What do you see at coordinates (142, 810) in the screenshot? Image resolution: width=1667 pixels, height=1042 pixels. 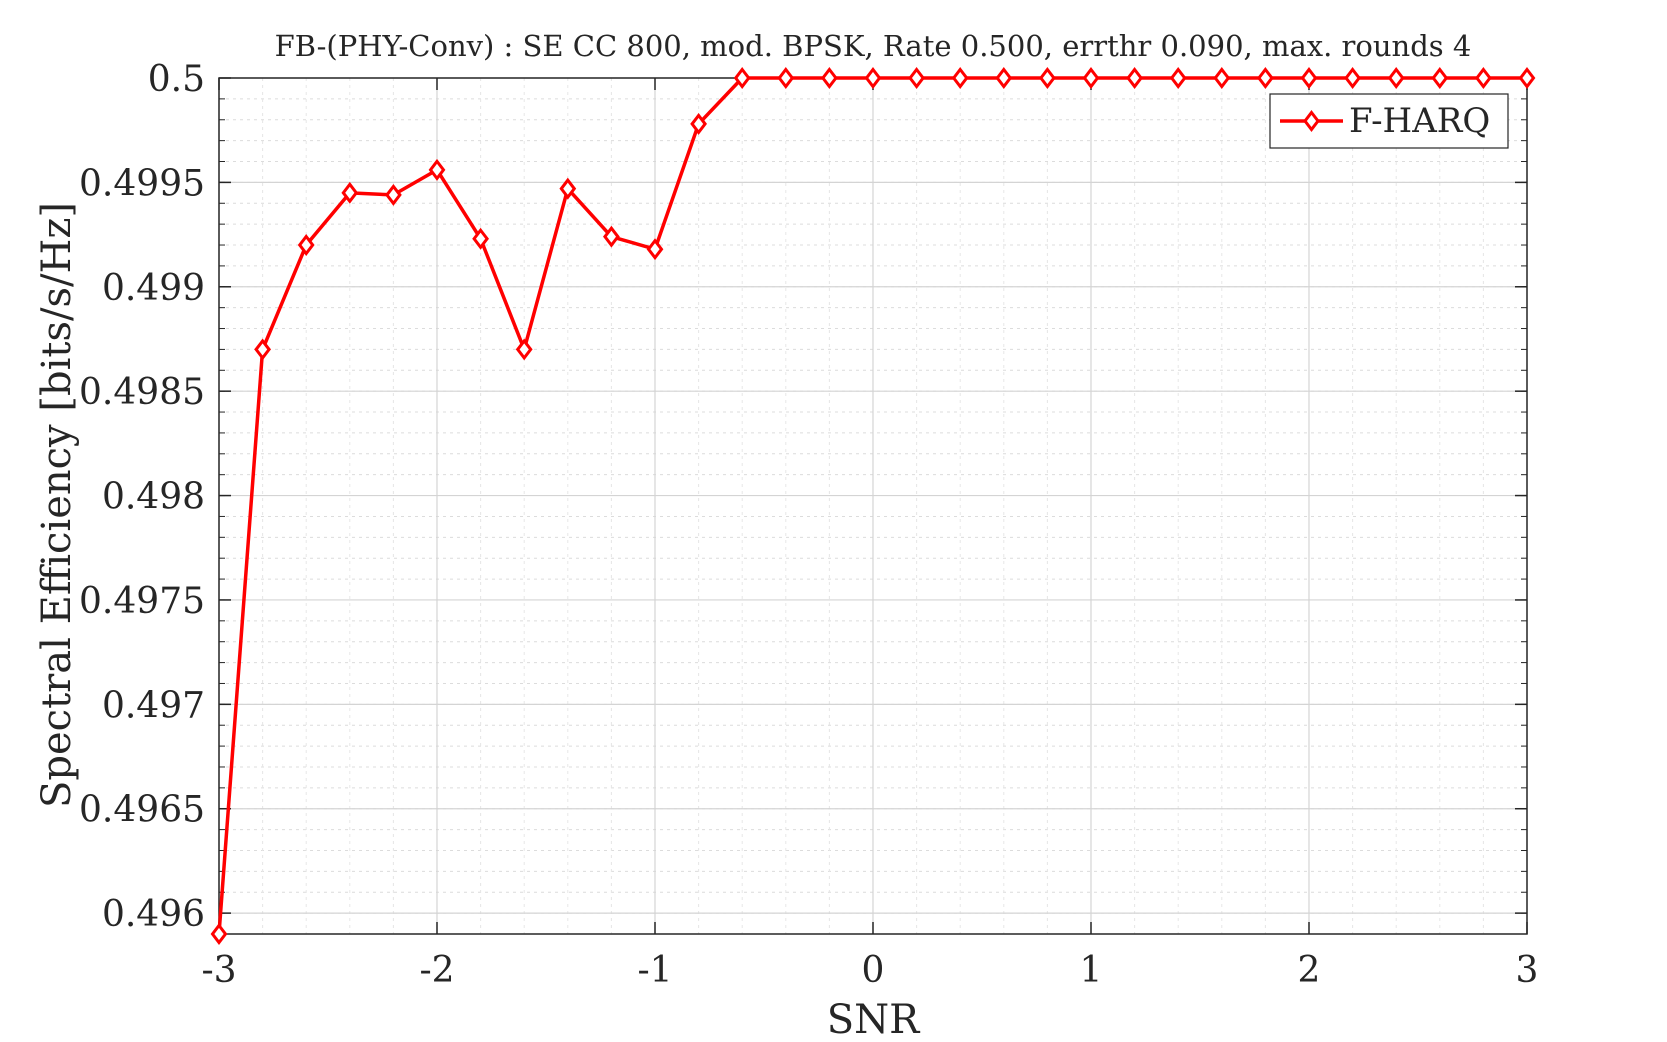 I see `y-tick-label: 0.4965` at bounding box center [142, 810].